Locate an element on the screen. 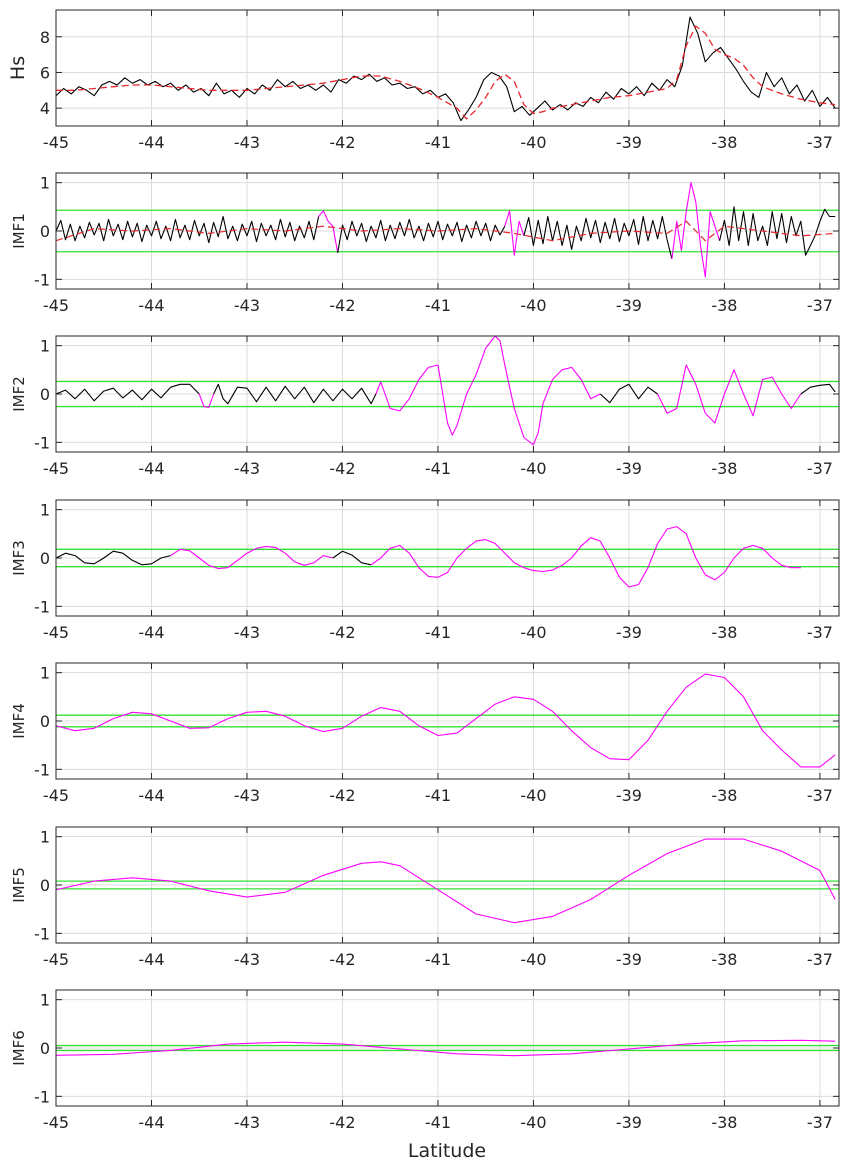  imf6-xtick-label: -39 is located at coordinates (629, 1122).